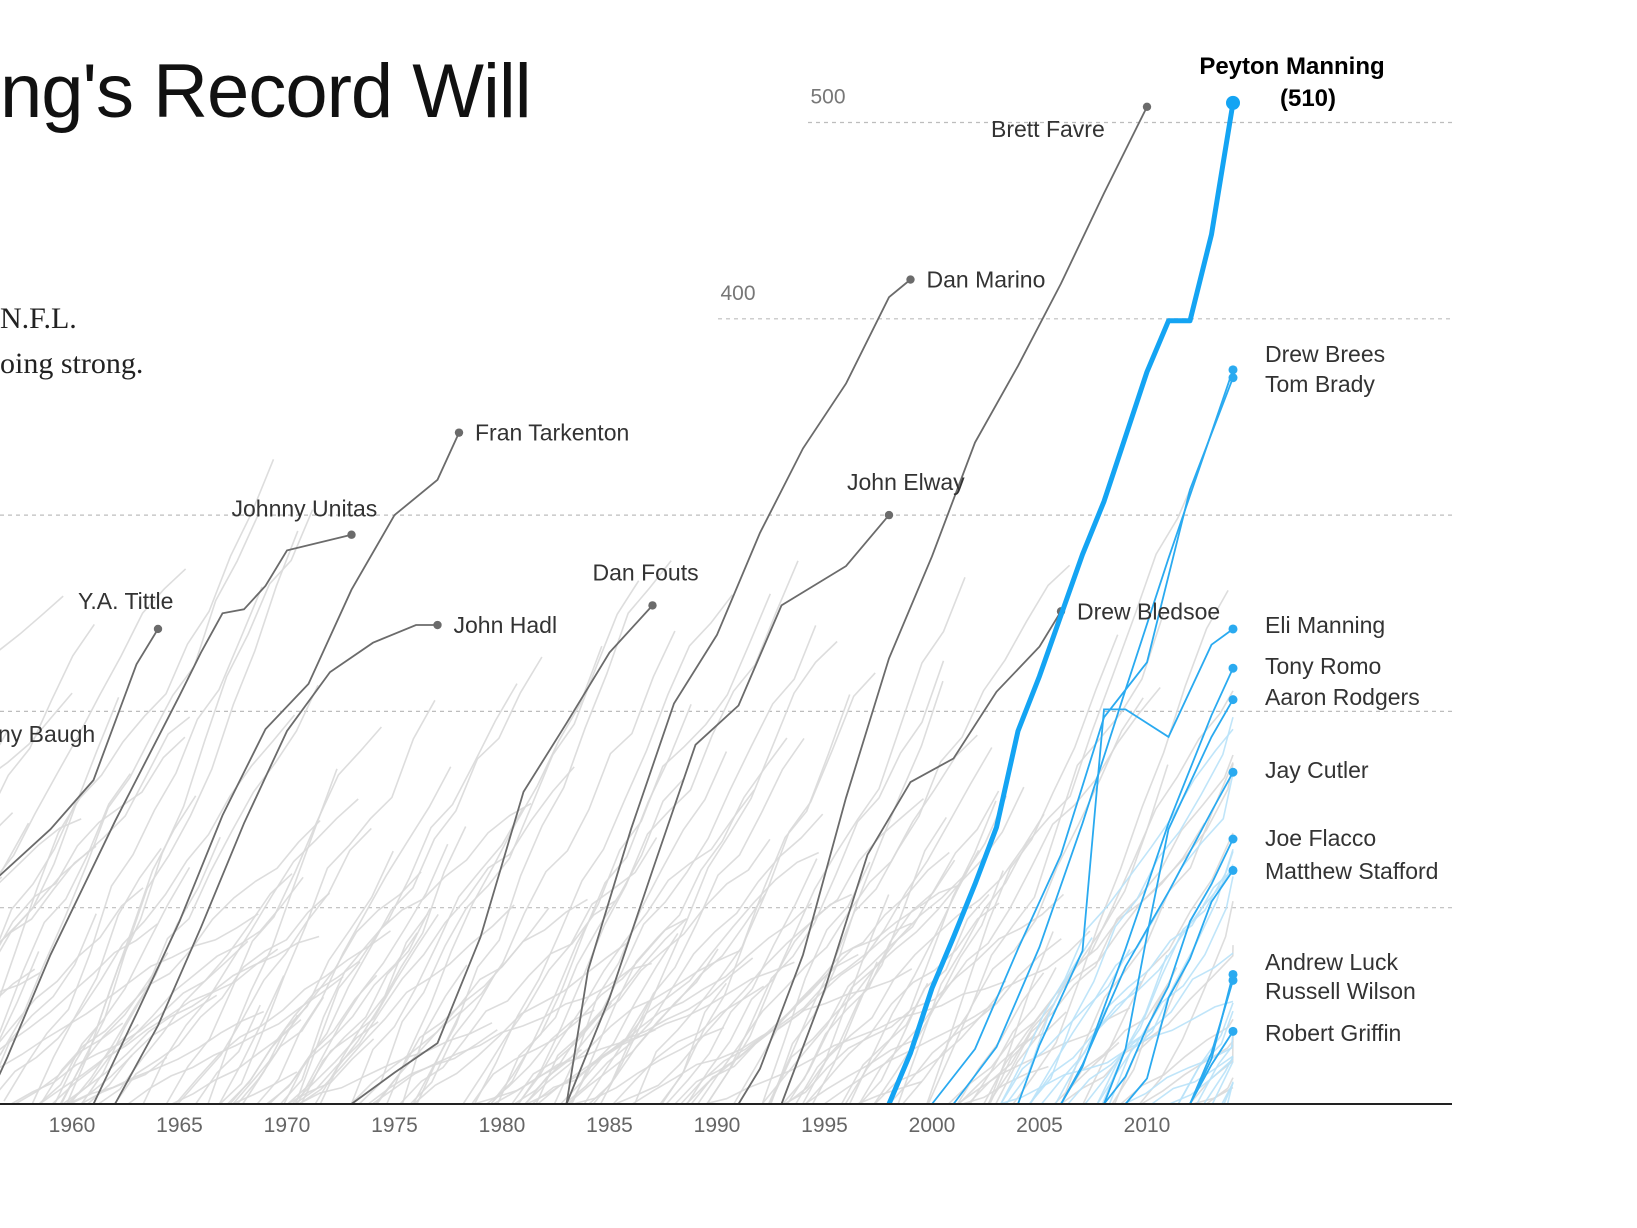  Describe the element at coordinates (1333, 1033) in the screenshot. I see `label-robert-griffin: Robert Griffin` at that location.